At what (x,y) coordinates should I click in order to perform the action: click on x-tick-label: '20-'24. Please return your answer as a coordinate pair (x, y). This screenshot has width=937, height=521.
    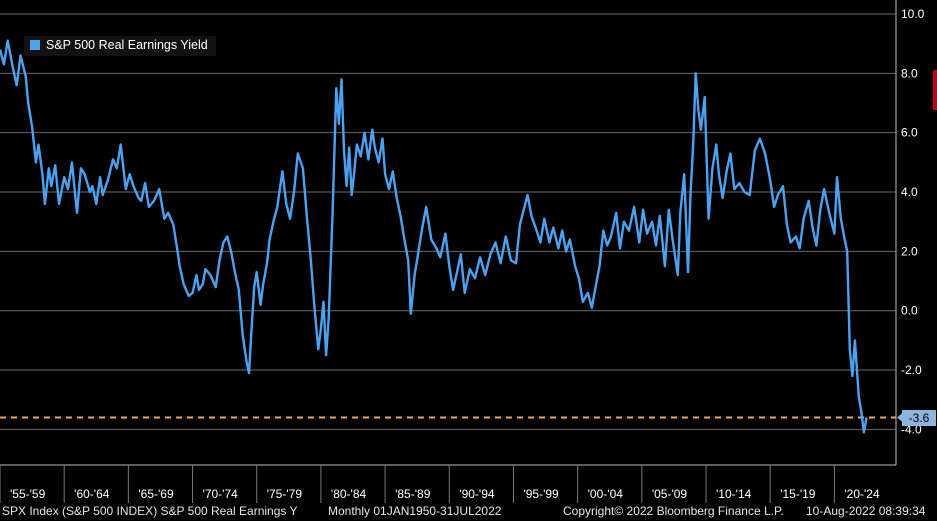
    Looking at the image, I should click on (862, 494).